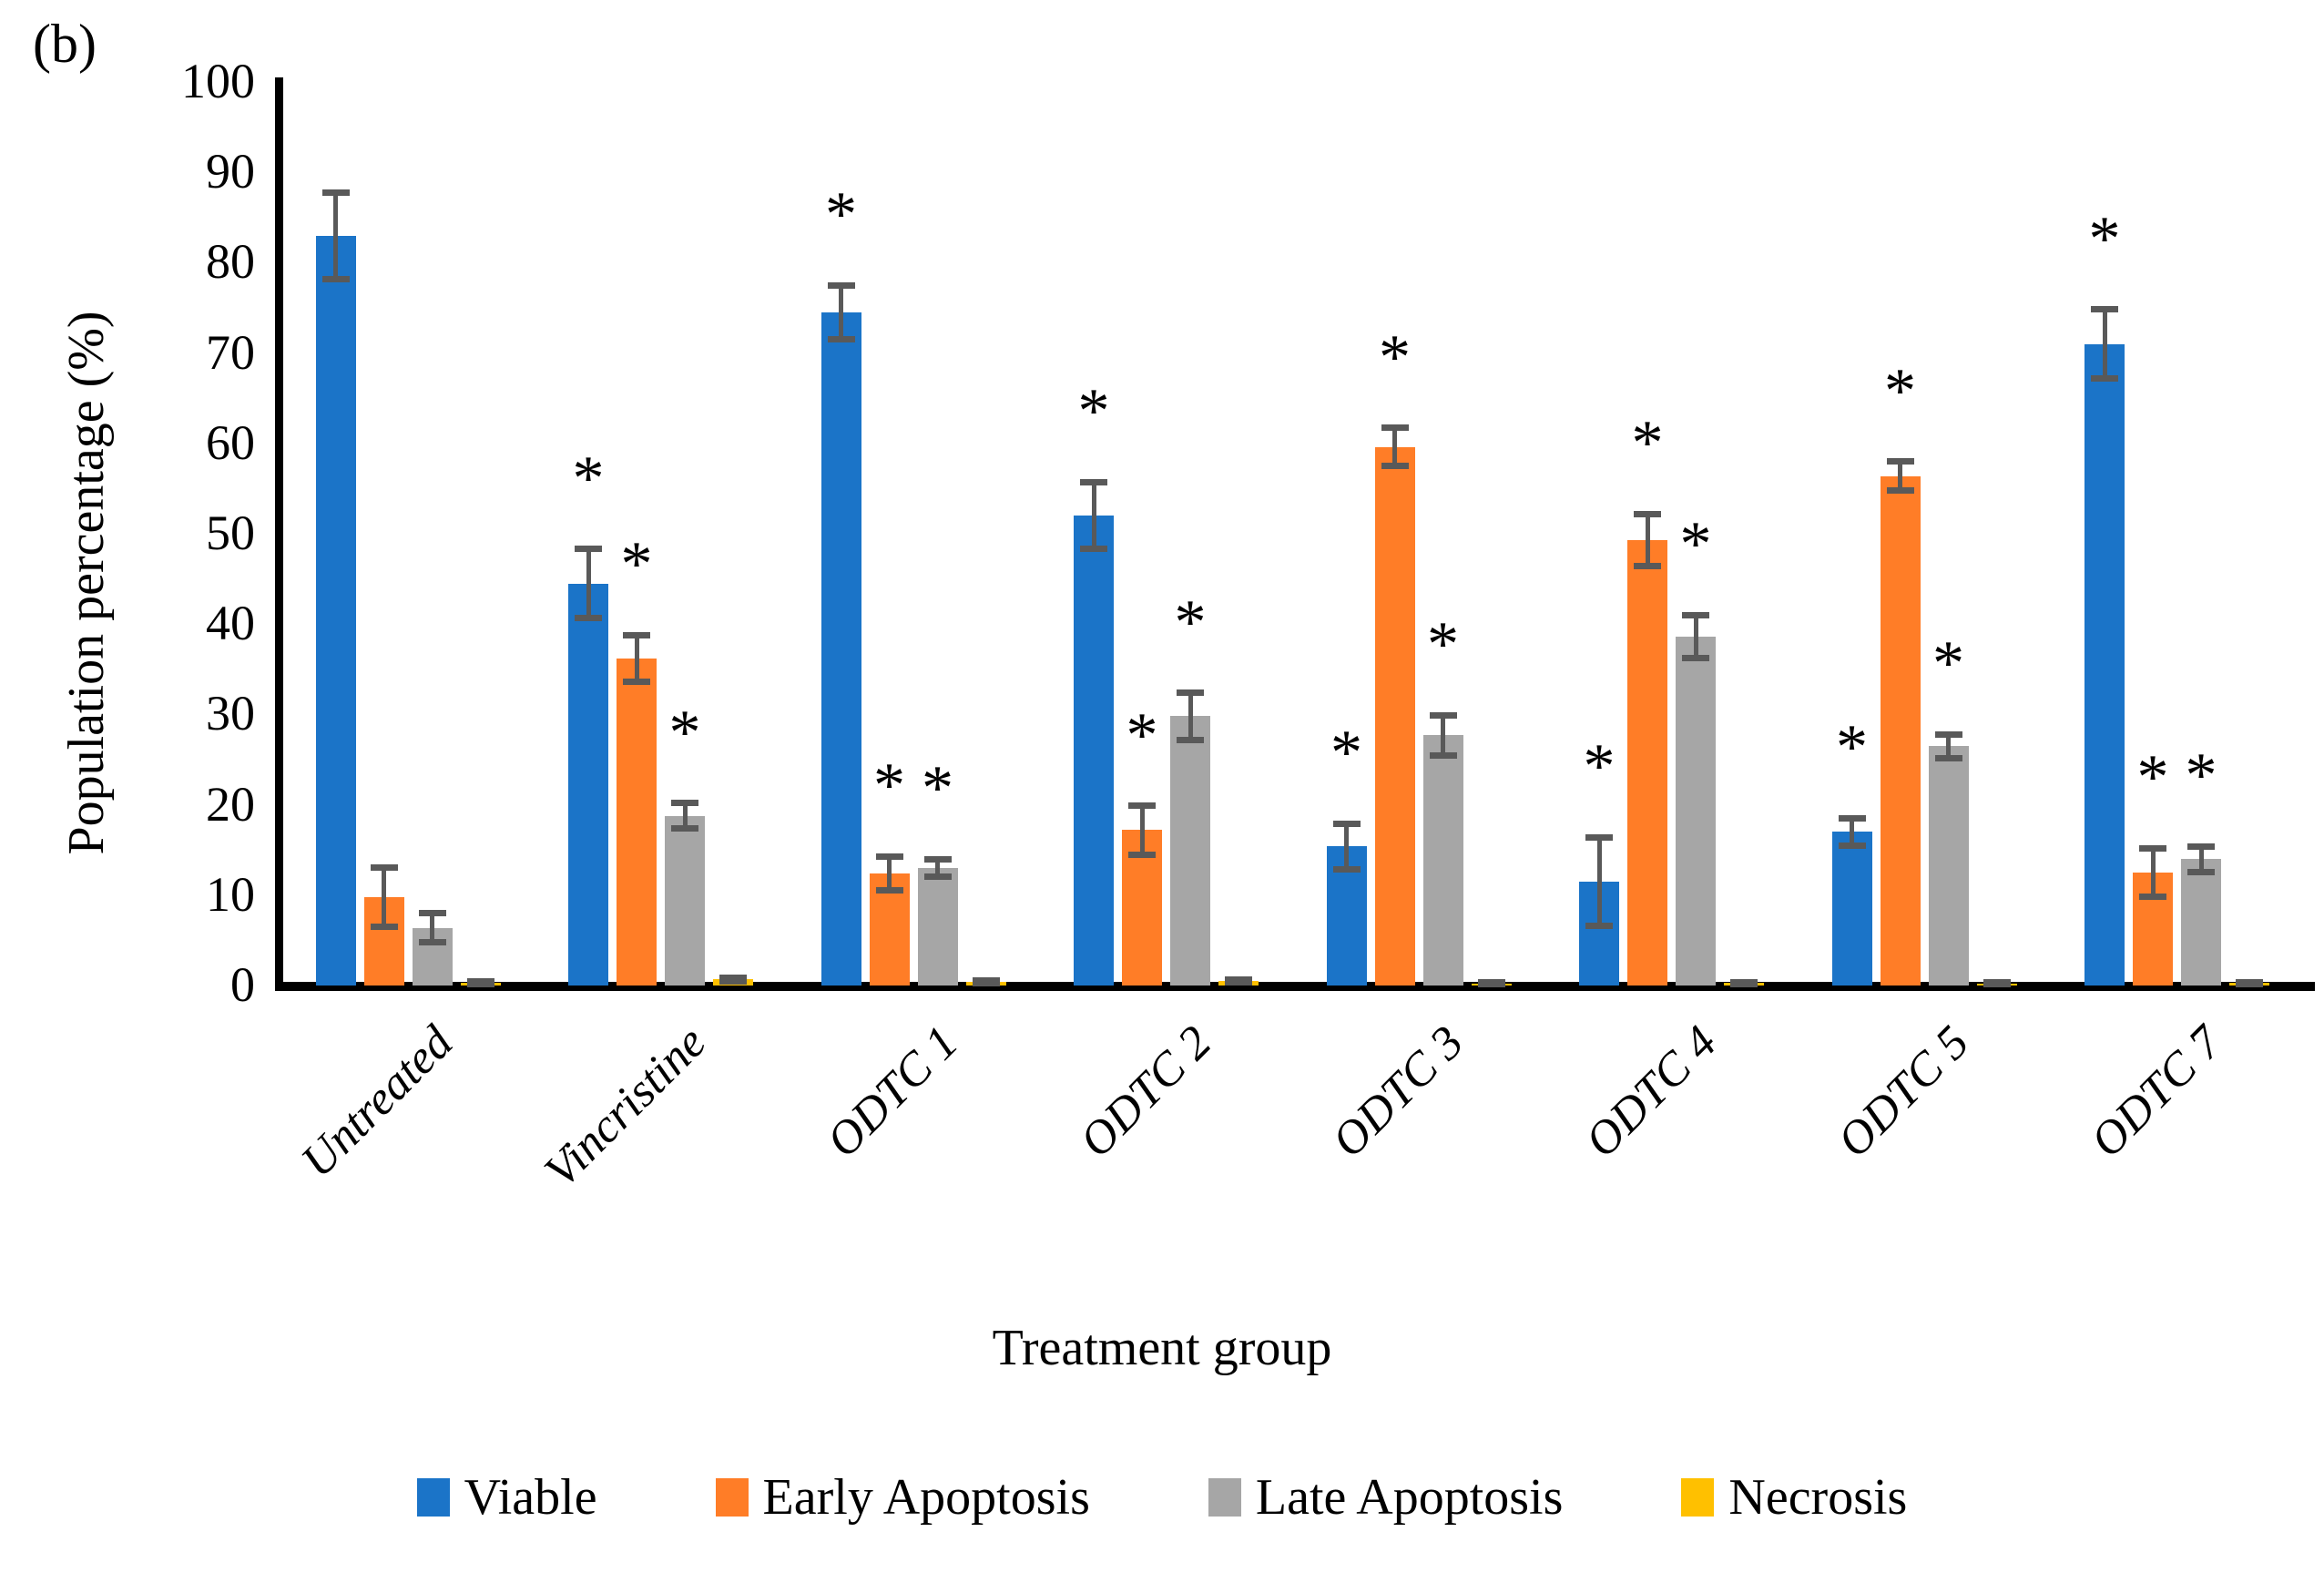 This screenshot has height=1583, width=2324. I want to click on error-cap-top-late-apoptosis-untreated, so click(432, 913).